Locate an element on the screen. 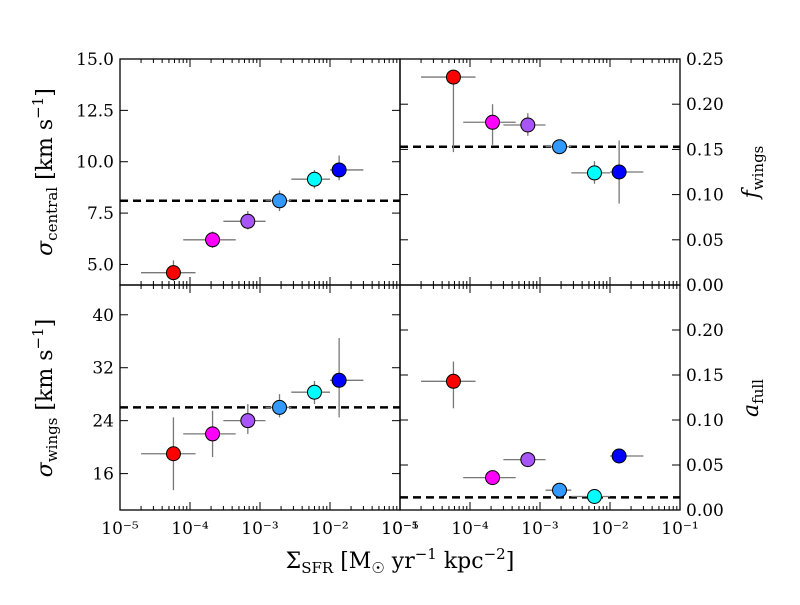  y-tick-label: 7.5 is located at coordinates (100, 214).